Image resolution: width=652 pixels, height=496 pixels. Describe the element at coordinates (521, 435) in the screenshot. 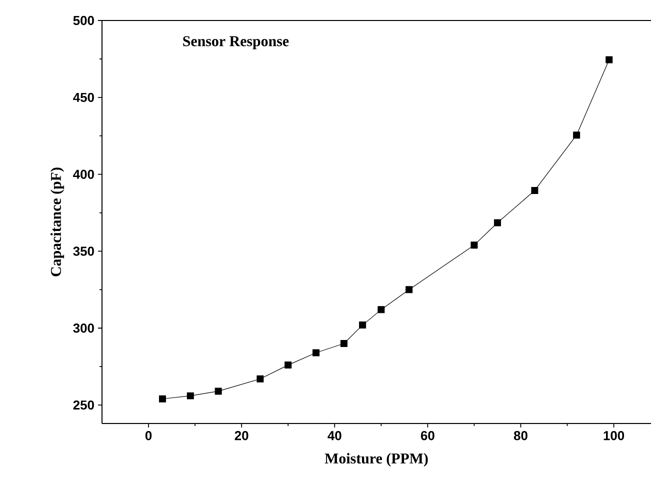

I see `x-tick-label: 80` at that location.